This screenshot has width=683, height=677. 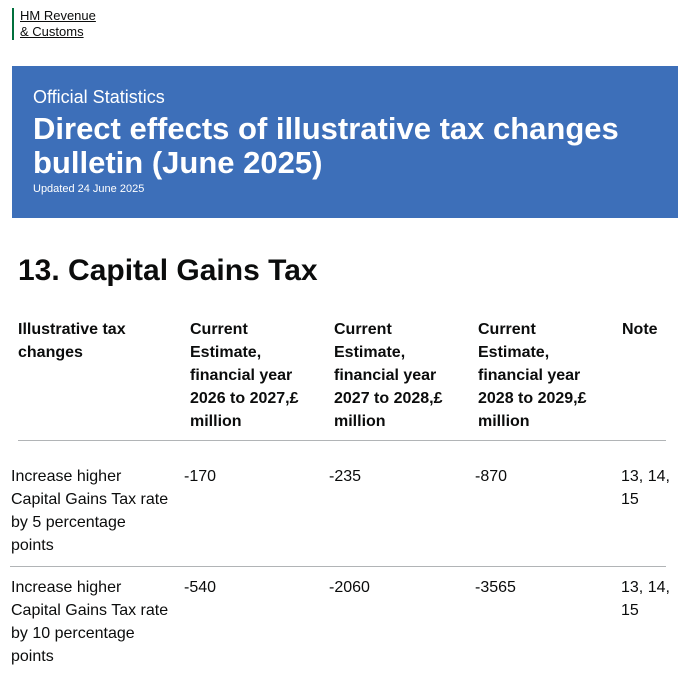 What do you see at coordinates (495, 587) in the screenshot?
I see `table-cell: -3565` at bounding box center [495, 587].